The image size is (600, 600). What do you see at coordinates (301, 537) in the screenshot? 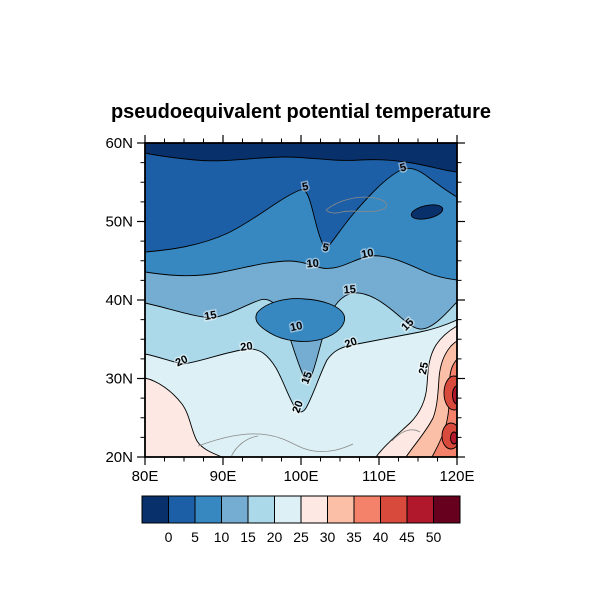
I see `colorbar-tick-label: 25` at bounding box center [301, 537].